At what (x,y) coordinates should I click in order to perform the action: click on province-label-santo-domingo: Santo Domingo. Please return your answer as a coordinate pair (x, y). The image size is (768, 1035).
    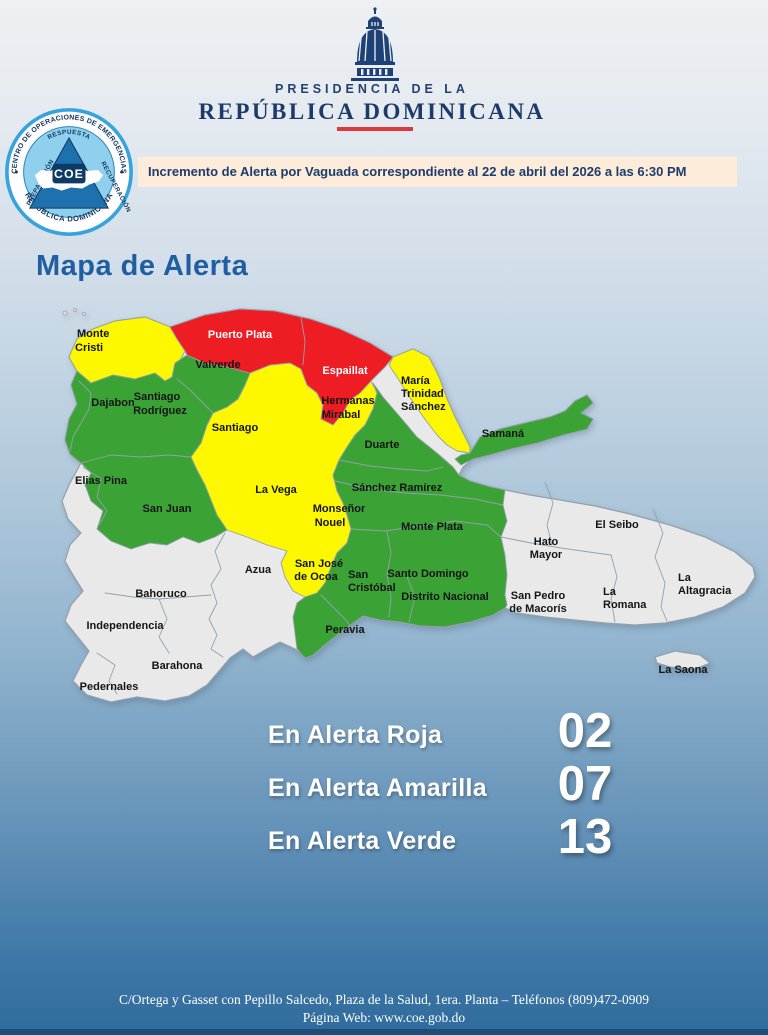
    Looking at the image, I should click on (428, 574).